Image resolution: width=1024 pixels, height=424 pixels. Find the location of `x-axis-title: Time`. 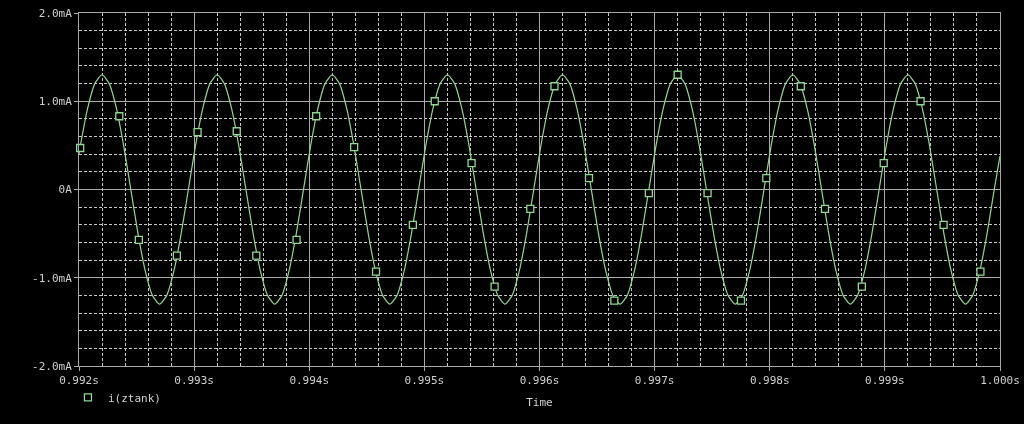

x-axis-title: Time is located at coordinates (539, 403).